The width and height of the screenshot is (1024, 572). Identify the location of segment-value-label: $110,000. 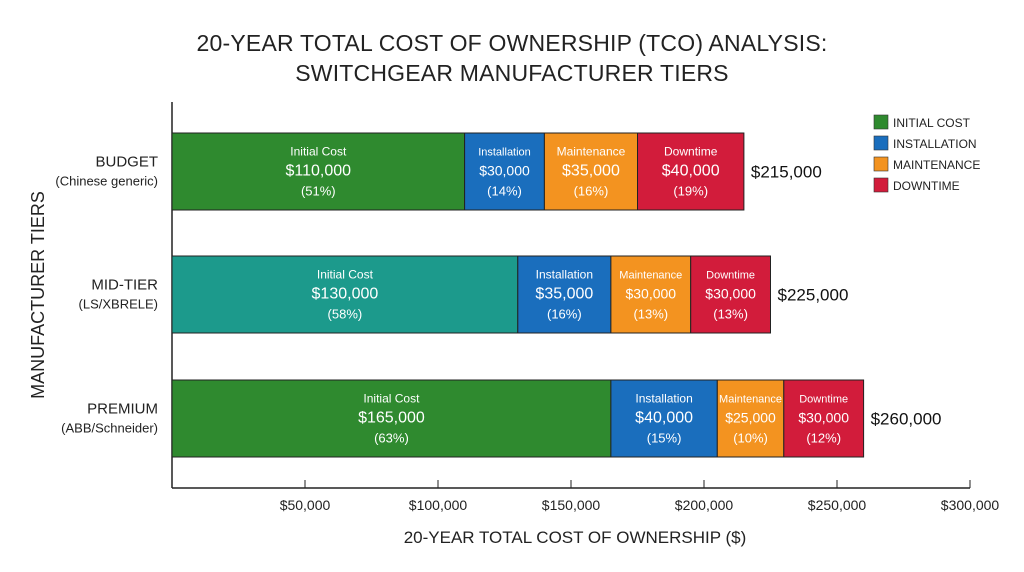
(319, 171).